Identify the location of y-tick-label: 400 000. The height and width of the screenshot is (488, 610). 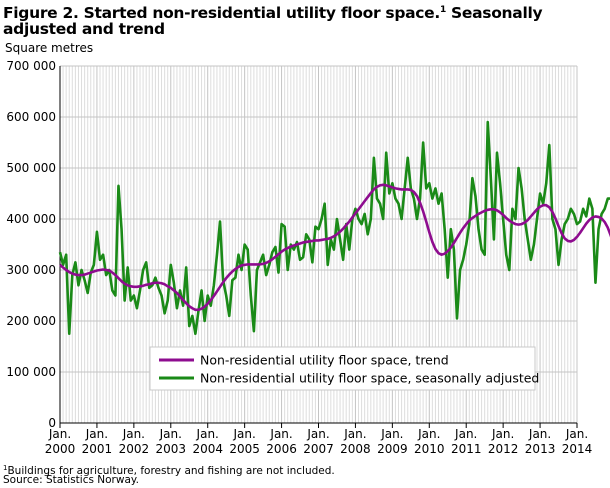
(31, 219).